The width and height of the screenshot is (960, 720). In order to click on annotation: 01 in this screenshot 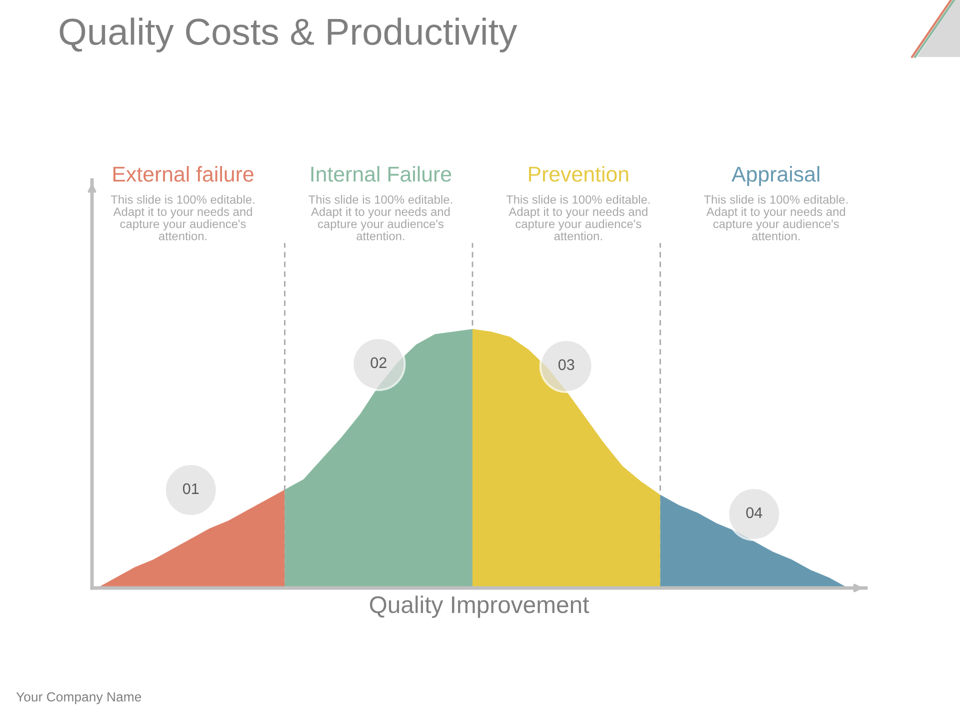, I will do `click(190, 488)`.